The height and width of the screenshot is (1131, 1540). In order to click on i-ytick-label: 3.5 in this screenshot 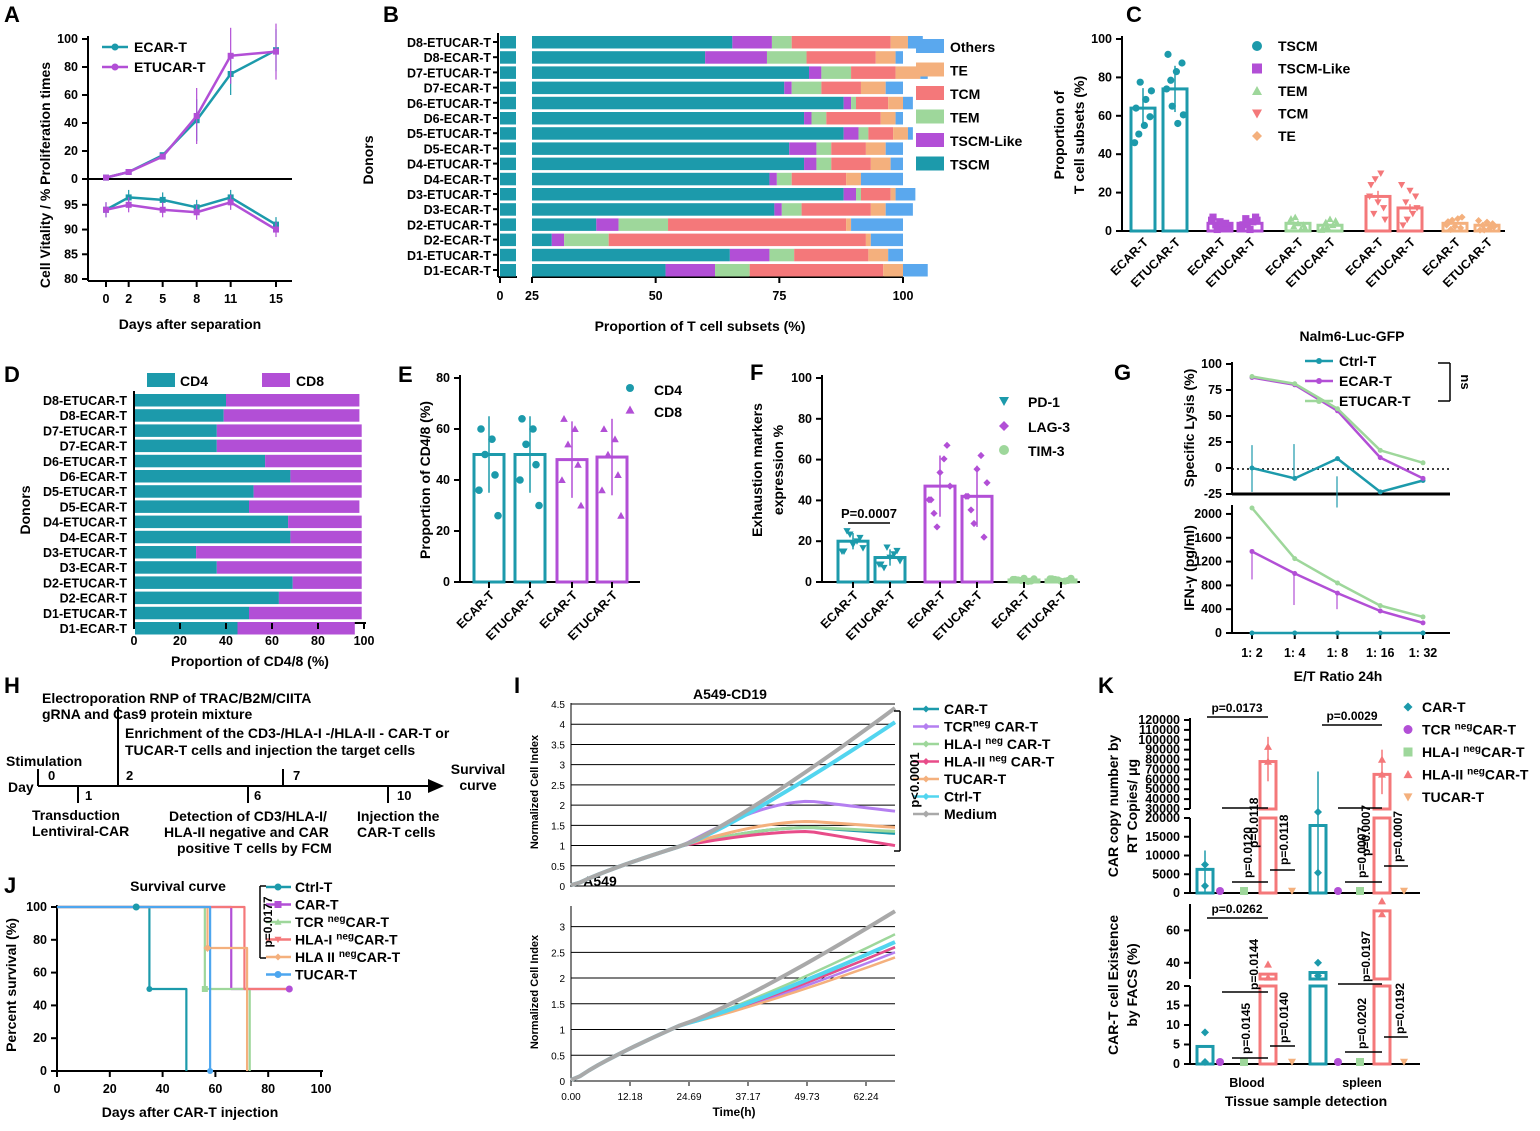, I will do `click(558, 745)`.